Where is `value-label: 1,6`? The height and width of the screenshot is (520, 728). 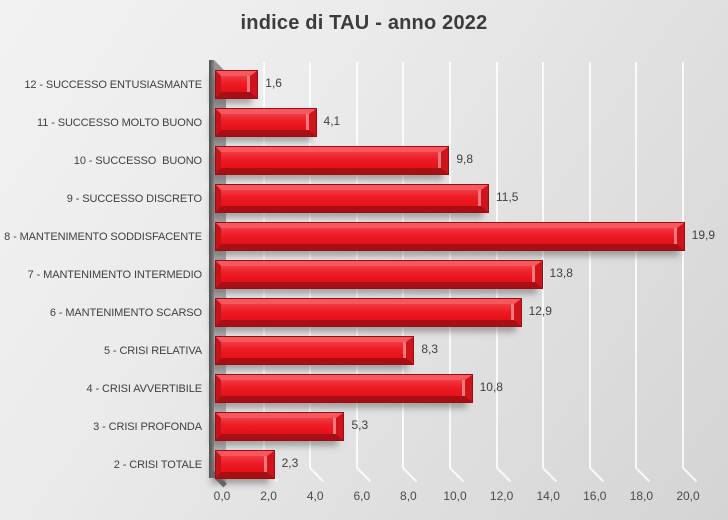 value-label: 1,6 is located at coordinates (273, 83).